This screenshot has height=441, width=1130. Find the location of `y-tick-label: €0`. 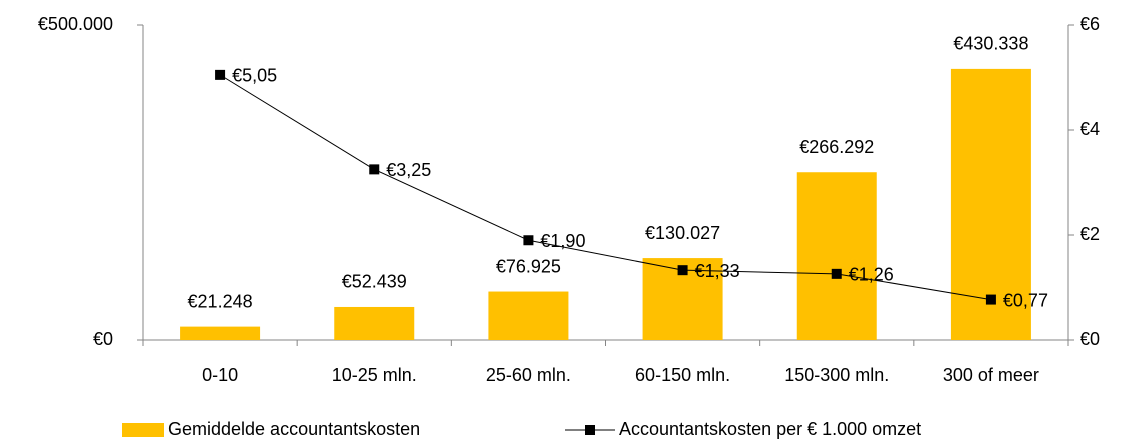

y-tick-label: €0 is located at coordinates (103, 339).